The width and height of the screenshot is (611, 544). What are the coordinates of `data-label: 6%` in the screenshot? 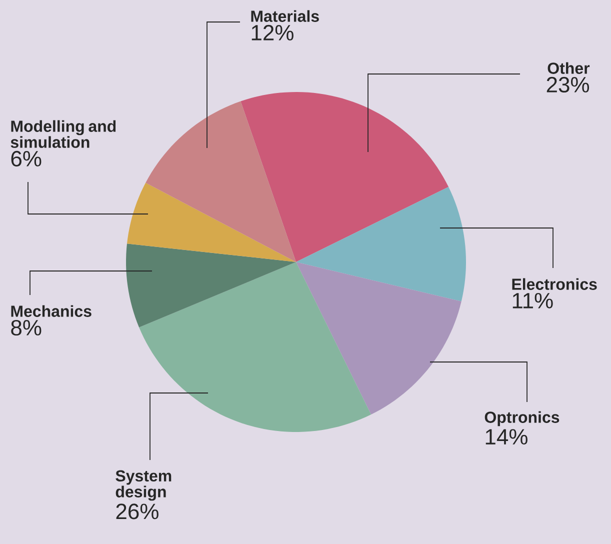 It's located at (26, 158).